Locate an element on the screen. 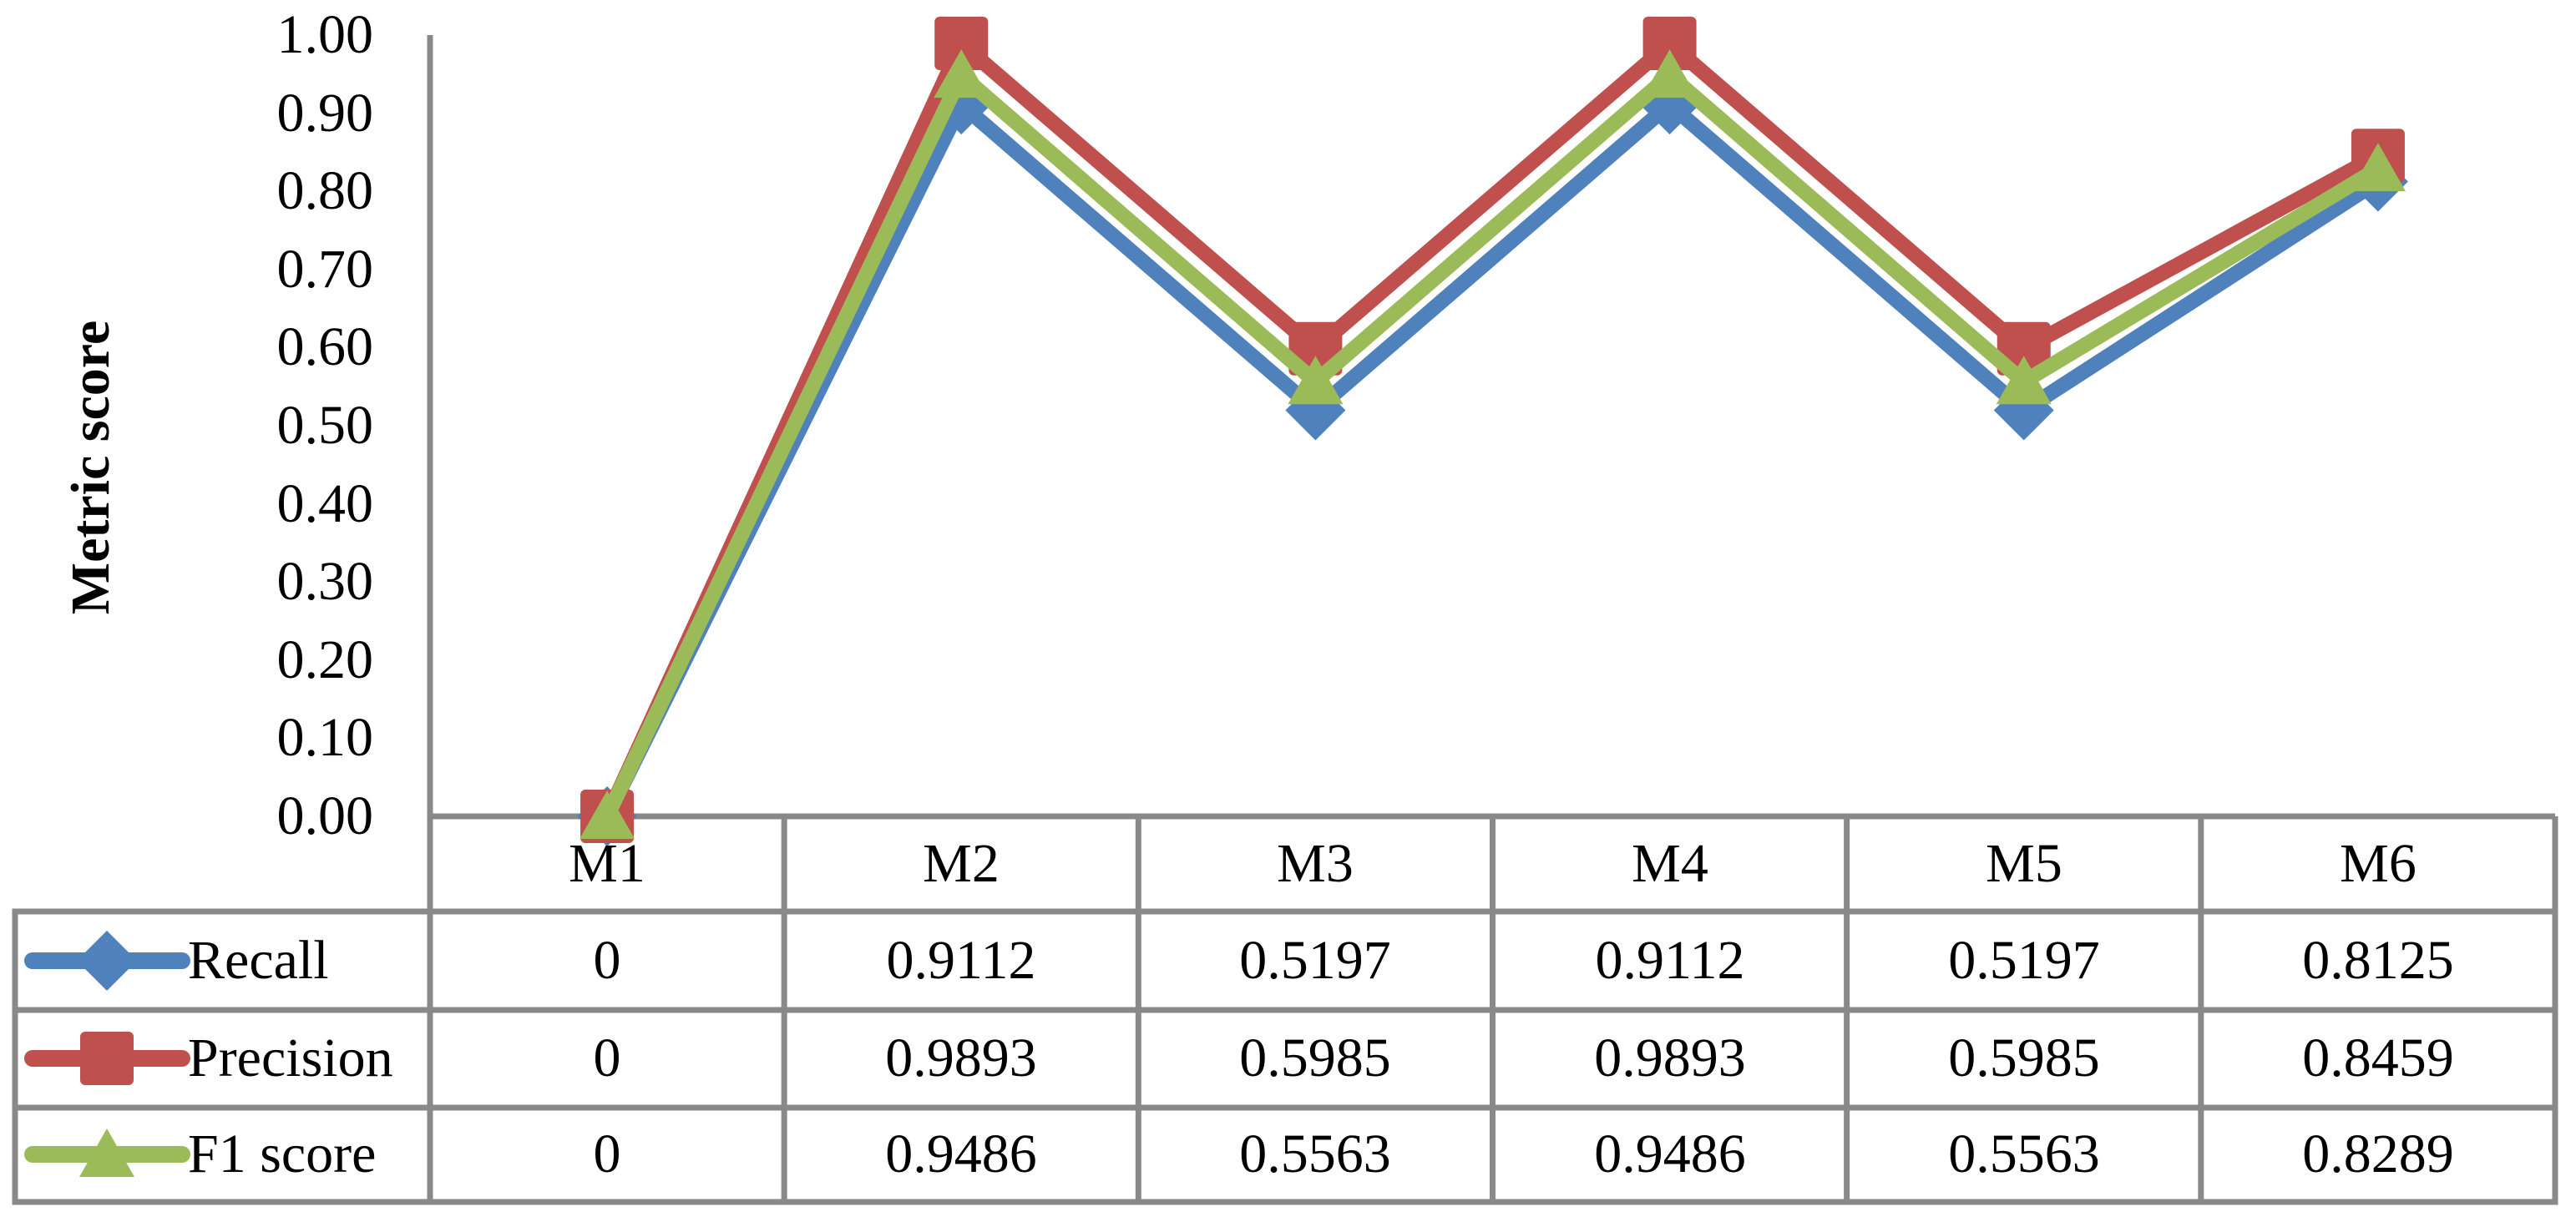  table-cell: 0.8125 is located at coordinates (2378, 960).